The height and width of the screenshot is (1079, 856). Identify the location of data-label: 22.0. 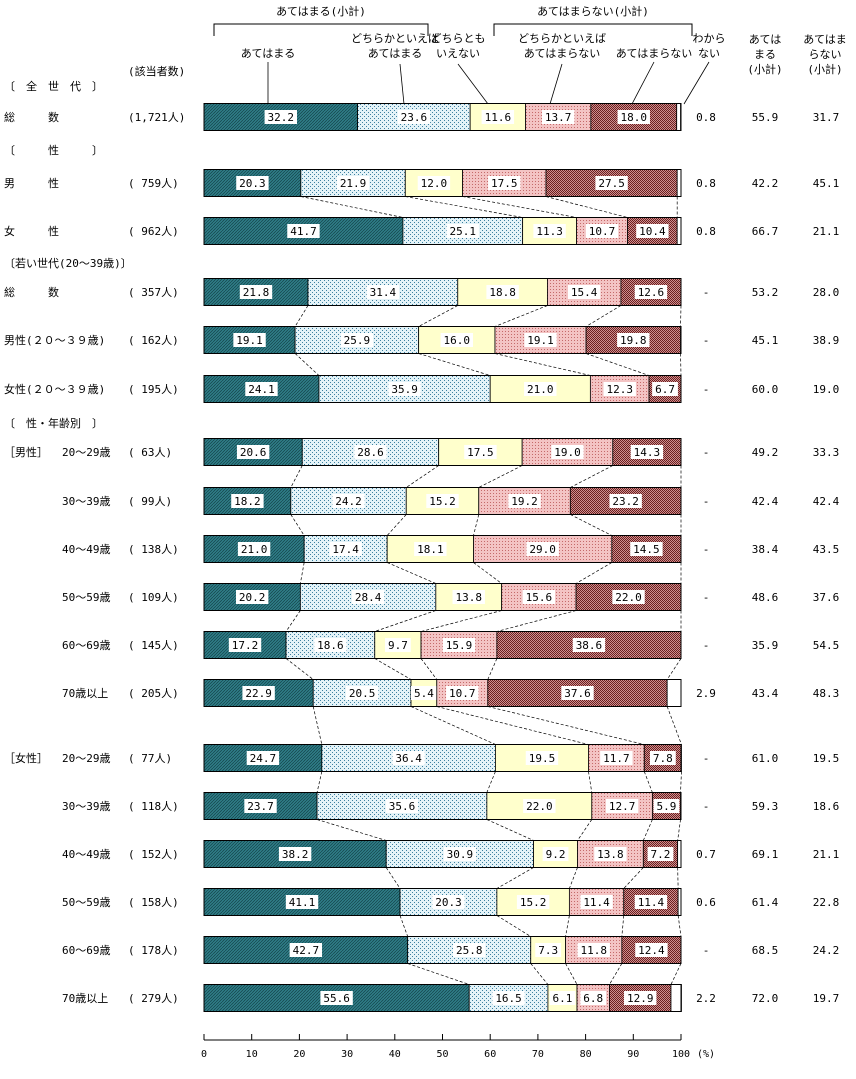
(628, 597).